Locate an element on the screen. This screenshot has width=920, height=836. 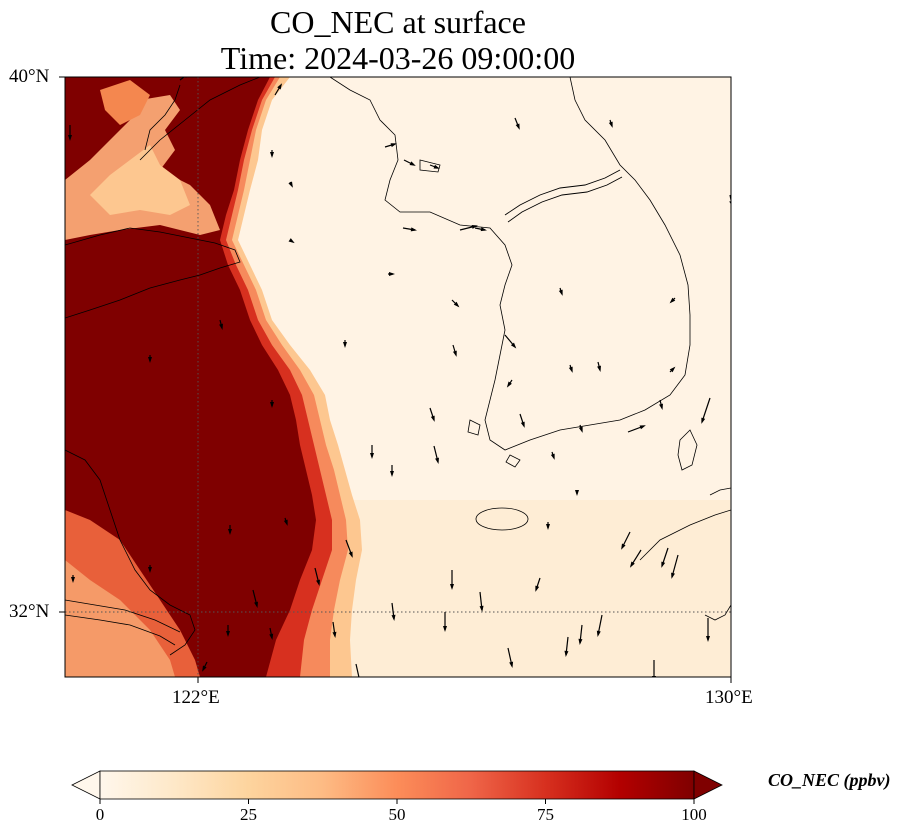
colorbar is located at coordinates (397, 785).